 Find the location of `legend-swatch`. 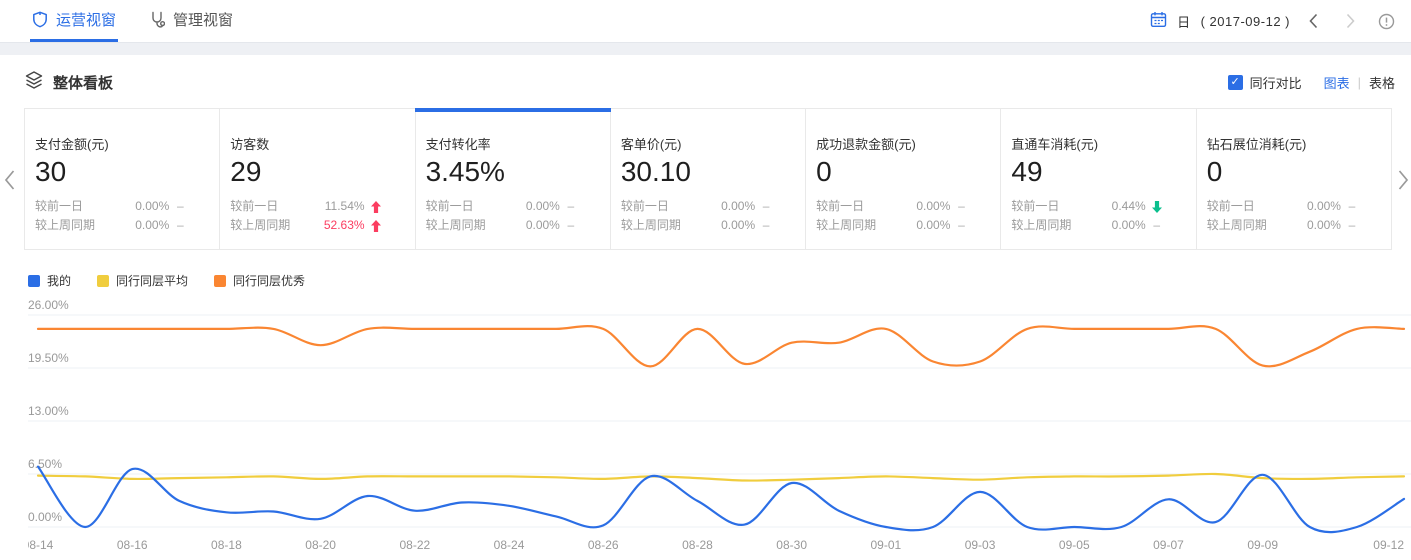

legend-swatch is located at coordinates (103, 280).